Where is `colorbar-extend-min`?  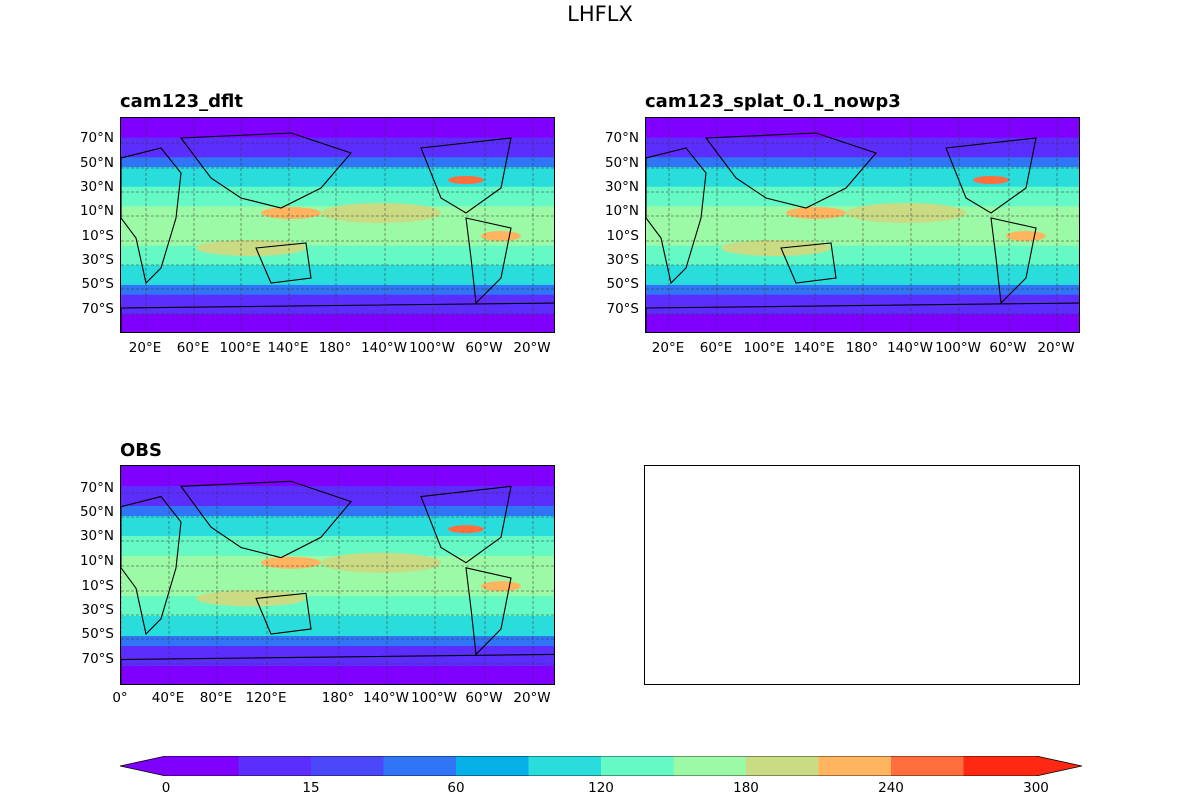
colorbar-extend-min is located at coordinates (143, 766).